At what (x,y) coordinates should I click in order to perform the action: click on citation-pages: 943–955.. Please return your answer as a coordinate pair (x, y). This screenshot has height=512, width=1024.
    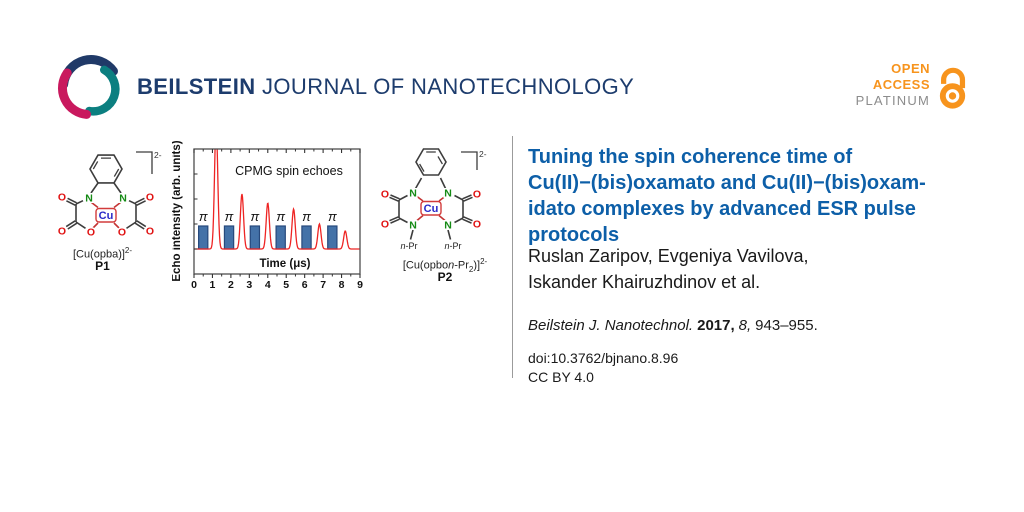
    Looking at the image, I should click on (786, 325).